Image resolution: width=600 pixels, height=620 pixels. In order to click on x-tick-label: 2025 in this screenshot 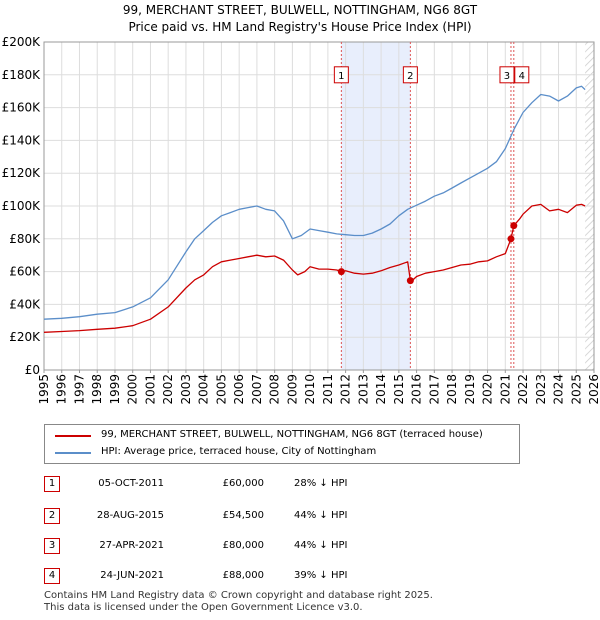, I will do `click(576, 389)`.